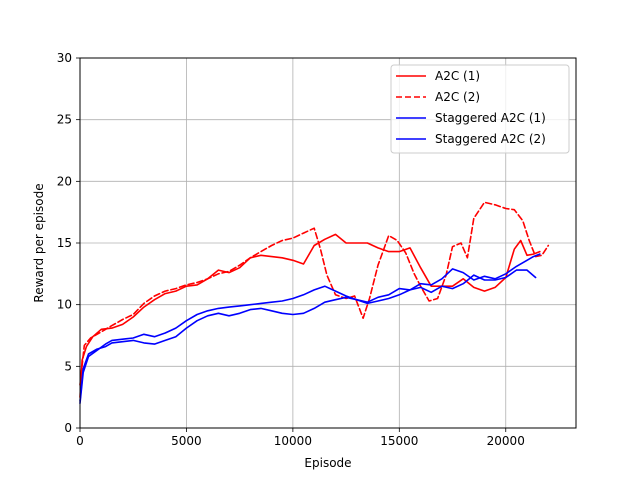  What do you see at coordinates (506, 441) in the screenshot?
I see `x-tick-label: 20000` at bounding box center [506, 441].